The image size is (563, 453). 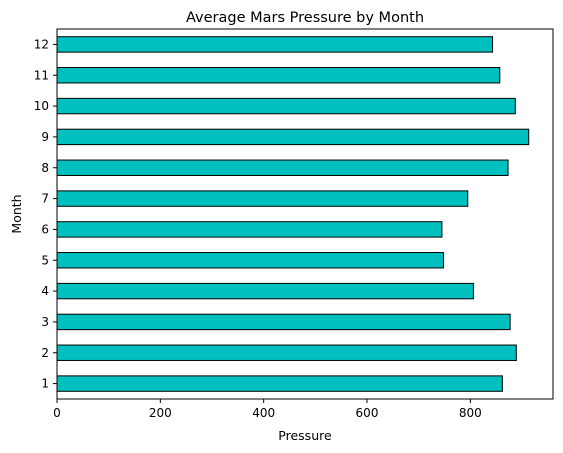 I want to click on y-tick-label: 9, so click(x=45, y=137).